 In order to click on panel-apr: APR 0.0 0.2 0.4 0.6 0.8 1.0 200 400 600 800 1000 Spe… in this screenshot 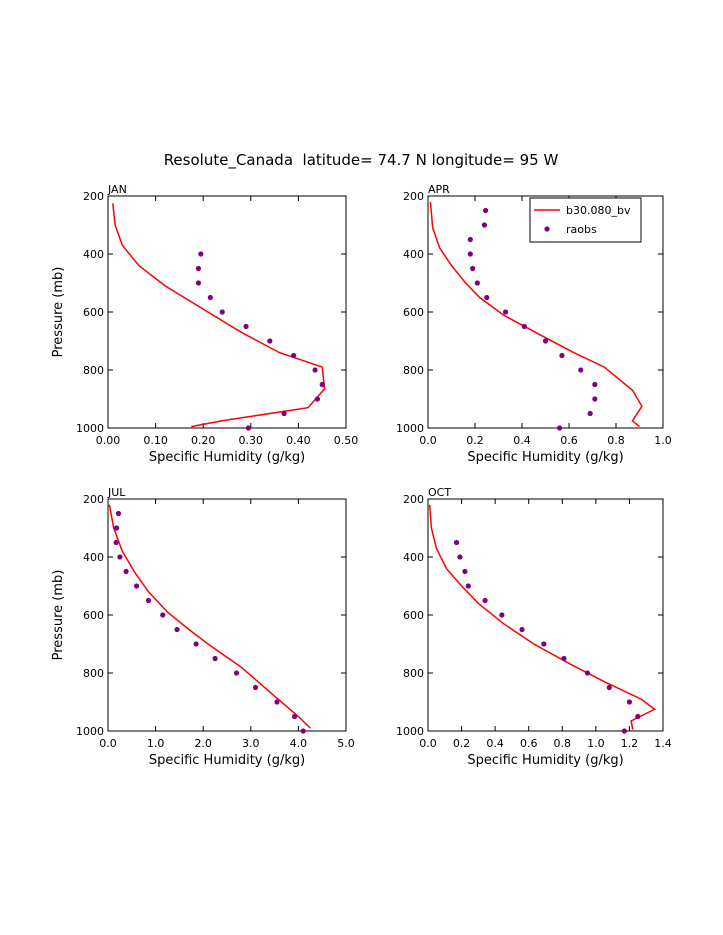, I will do `click(534, 324)`.